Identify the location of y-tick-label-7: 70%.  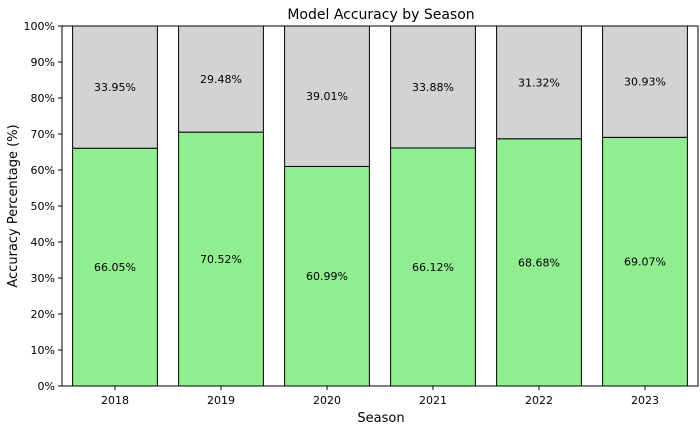
(43, 134).